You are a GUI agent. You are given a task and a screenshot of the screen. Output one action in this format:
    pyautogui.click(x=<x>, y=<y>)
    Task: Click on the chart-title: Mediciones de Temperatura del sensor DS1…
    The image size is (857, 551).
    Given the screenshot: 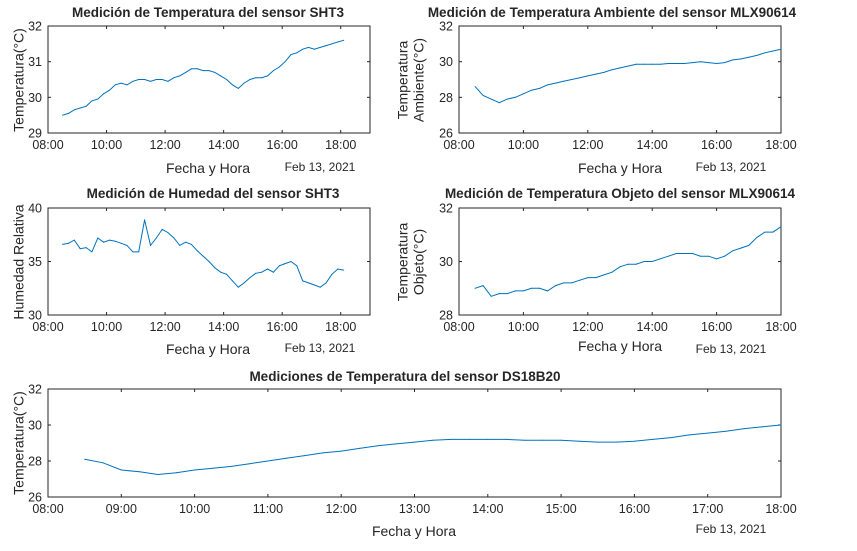 What is the action you would take?
    pyautogui.click(x=404, y=376)
    